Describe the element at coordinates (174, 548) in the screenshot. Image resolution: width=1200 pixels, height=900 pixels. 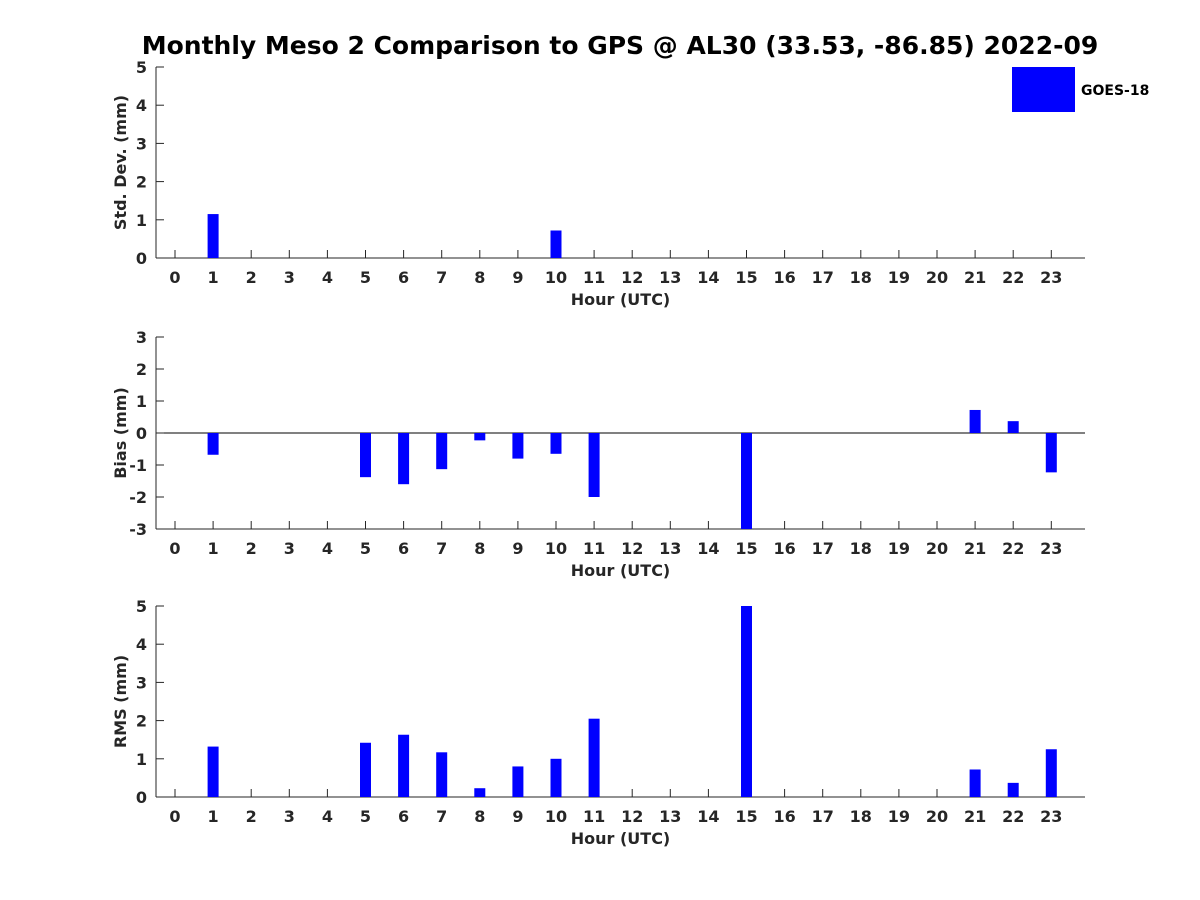
I see `bias-x-tick-label: 0` at that location.